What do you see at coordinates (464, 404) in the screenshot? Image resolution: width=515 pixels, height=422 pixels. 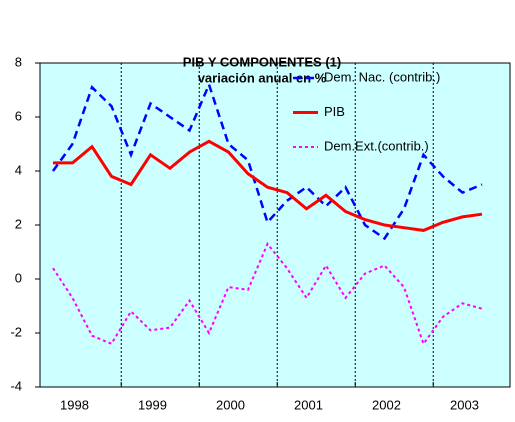 I see `x-tick-label: 2003` at bounding box center [464, 404].